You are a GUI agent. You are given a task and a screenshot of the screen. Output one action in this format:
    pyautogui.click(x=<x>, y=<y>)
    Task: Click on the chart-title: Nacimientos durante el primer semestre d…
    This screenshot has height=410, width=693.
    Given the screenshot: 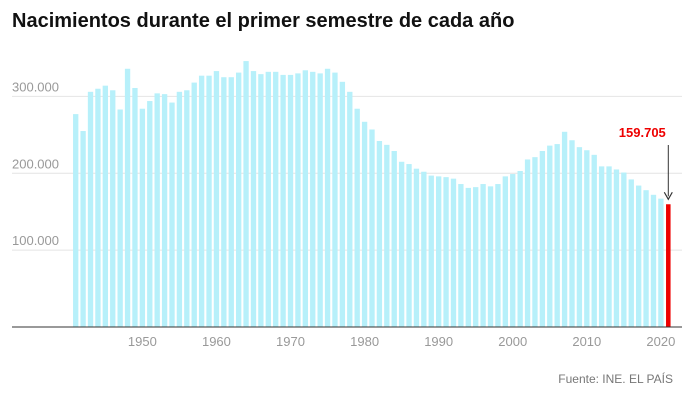 What is the action you would take?
    pyautogui.click(x=263, y=21)
    